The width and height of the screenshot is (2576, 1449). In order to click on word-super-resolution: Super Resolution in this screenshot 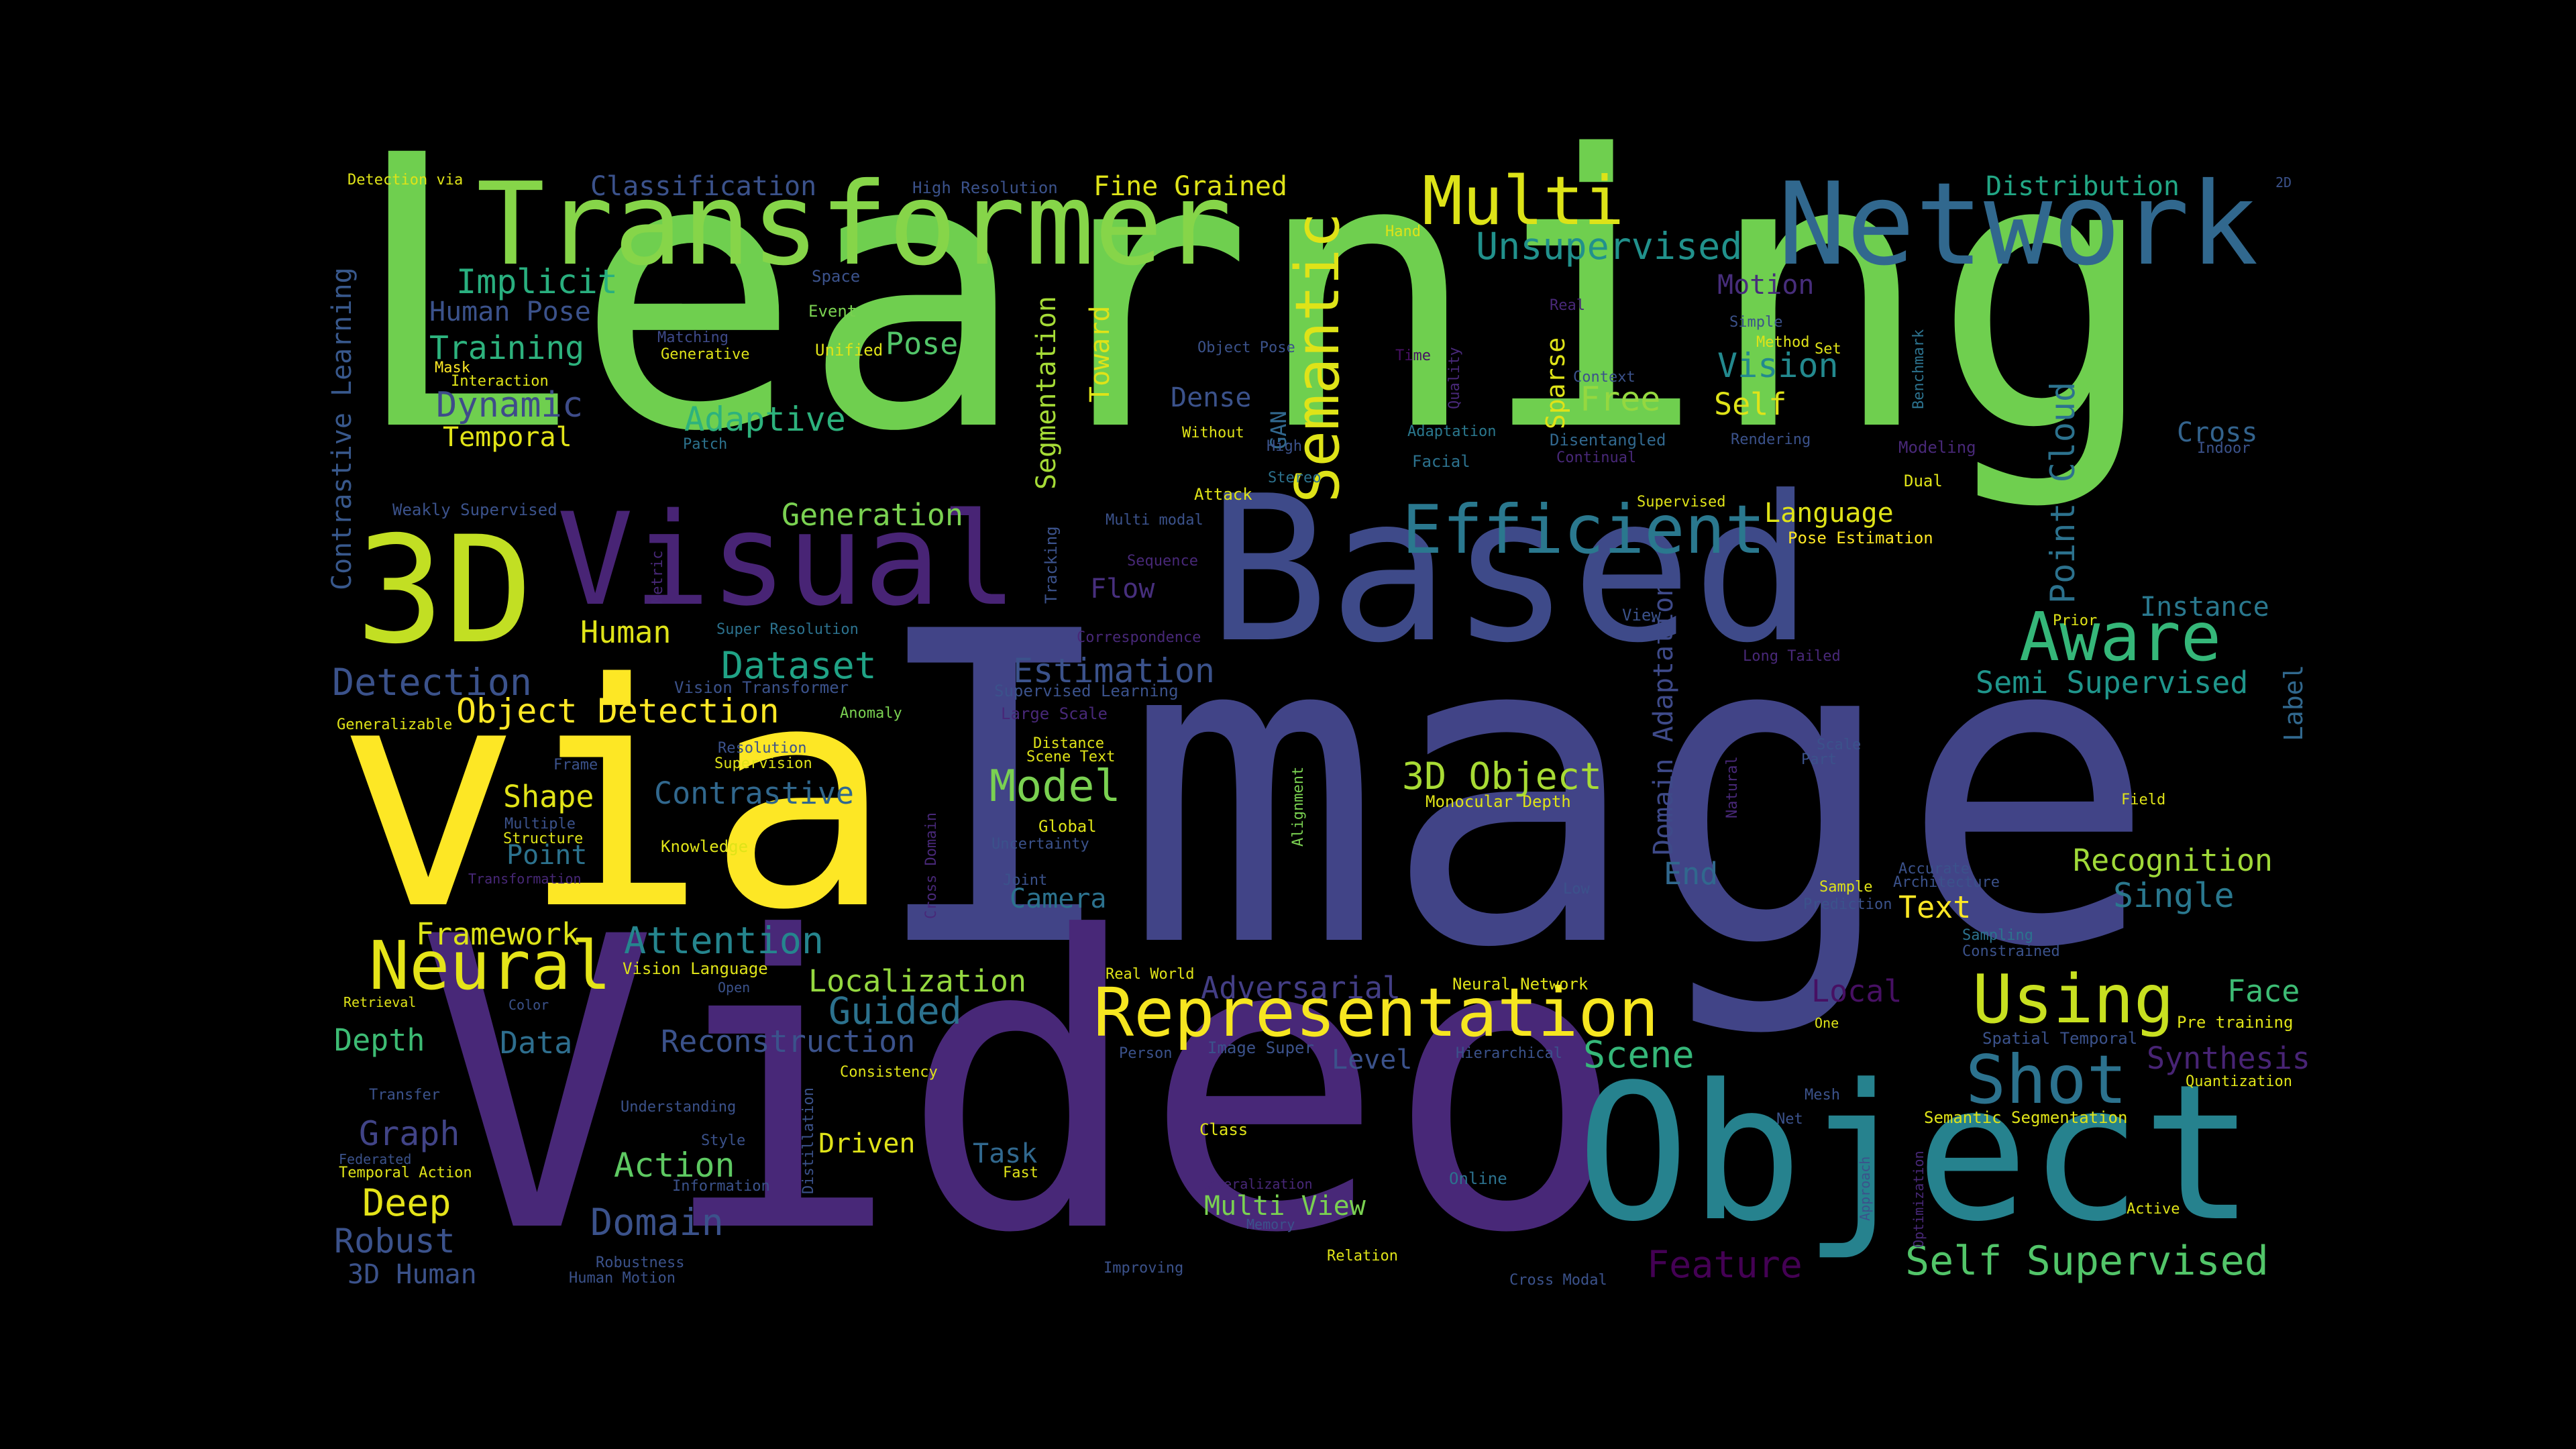, I will do `click(787, 629)`.